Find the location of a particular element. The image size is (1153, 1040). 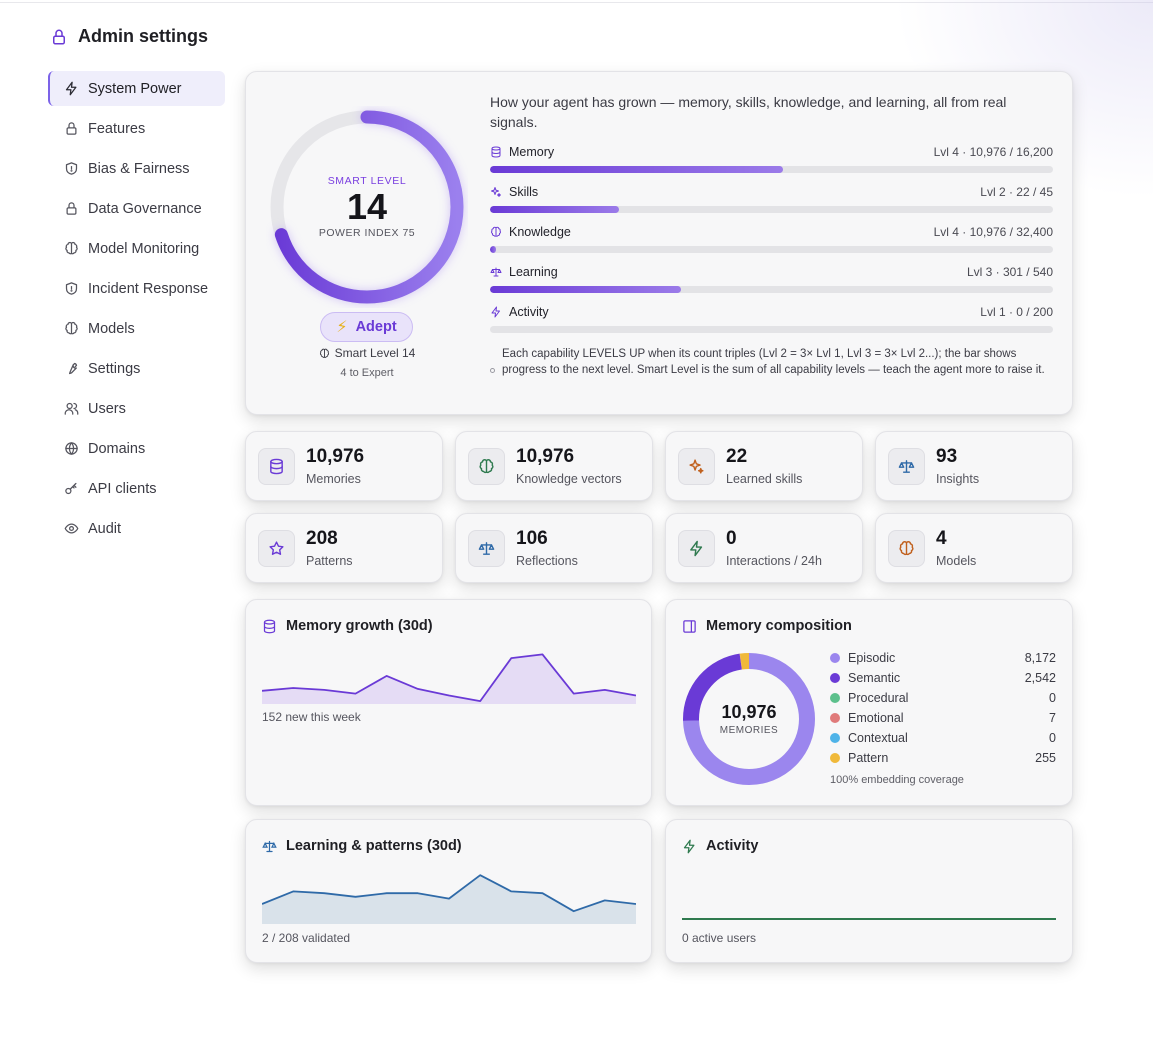

legend-item-contextual: Contextual 0 is located at coordinates (943, 738).